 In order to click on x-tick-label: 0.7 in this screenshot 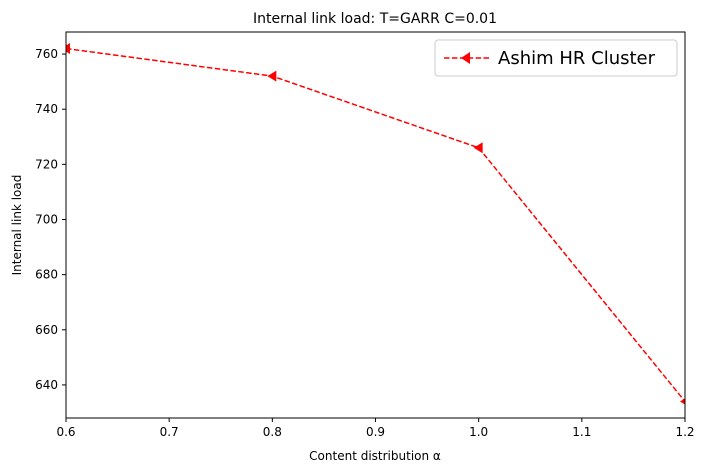, I will do `click(169, 432)`.